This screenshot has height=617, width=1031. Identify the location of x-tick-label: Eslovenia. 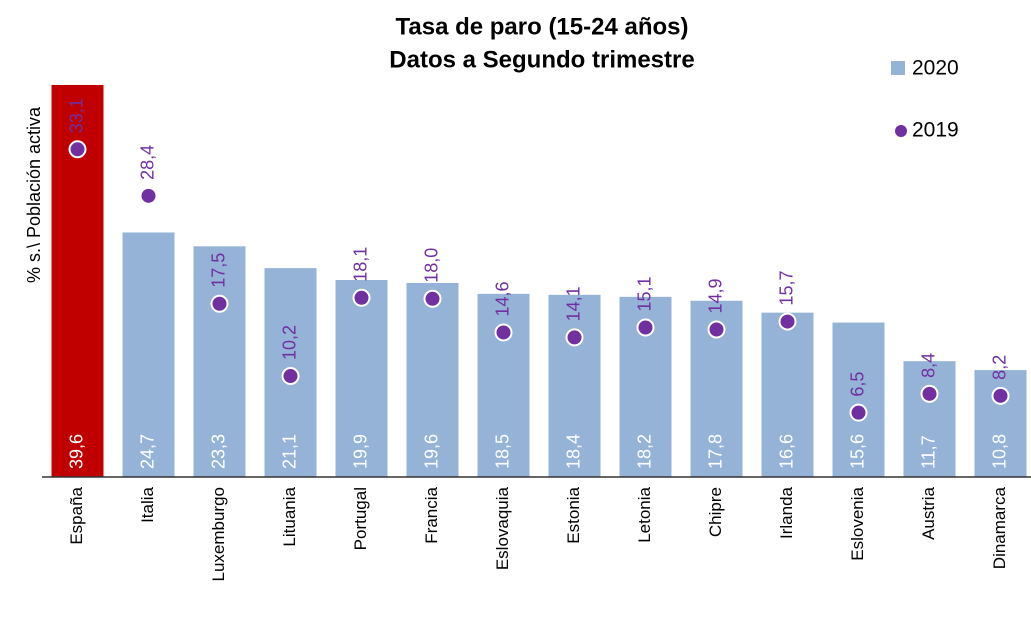
(857, 523).